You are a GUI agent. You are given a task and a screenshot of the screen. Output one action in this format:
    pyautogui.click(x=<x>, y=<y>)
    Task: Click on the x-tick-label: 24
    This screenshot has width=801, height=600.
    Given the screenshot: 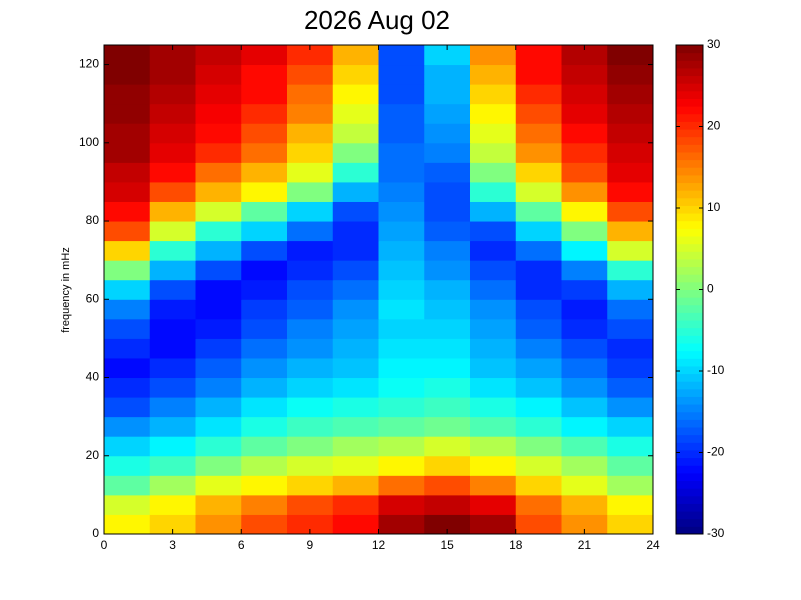 What is the action you would take?
    pyautogui.click(x=653, y=545)
    